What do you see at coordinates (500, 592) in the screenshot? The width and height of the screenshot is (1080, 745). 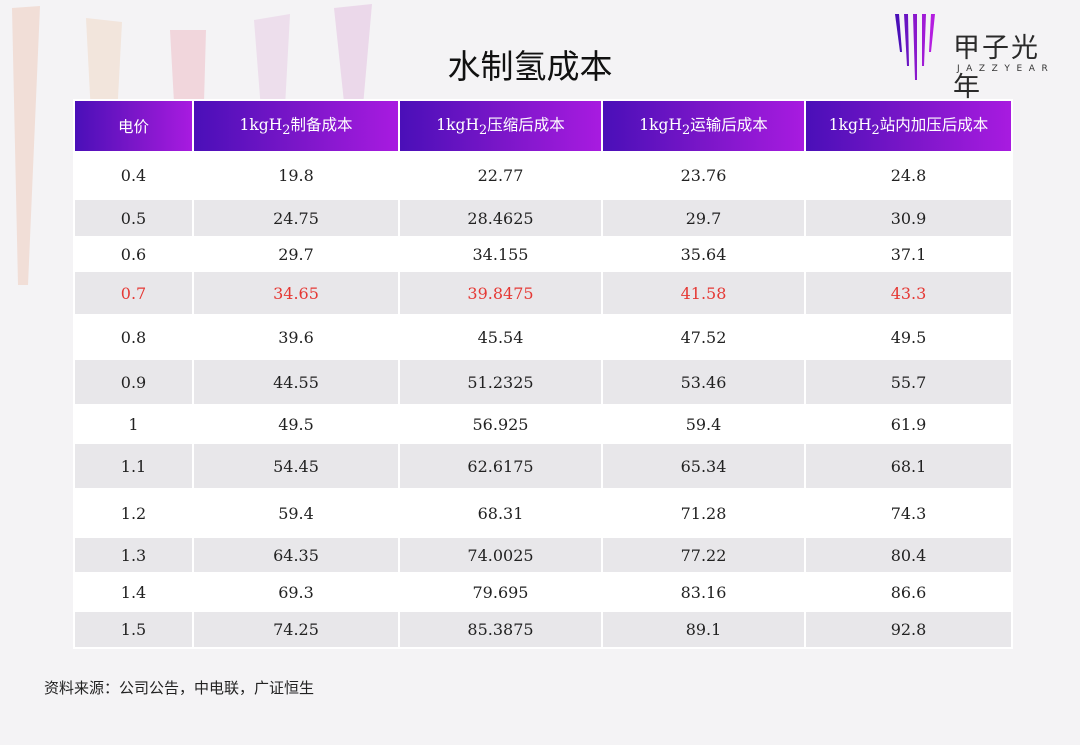 I see `cell-compressed-cost: 79.695` at bounding box center [500, 592].